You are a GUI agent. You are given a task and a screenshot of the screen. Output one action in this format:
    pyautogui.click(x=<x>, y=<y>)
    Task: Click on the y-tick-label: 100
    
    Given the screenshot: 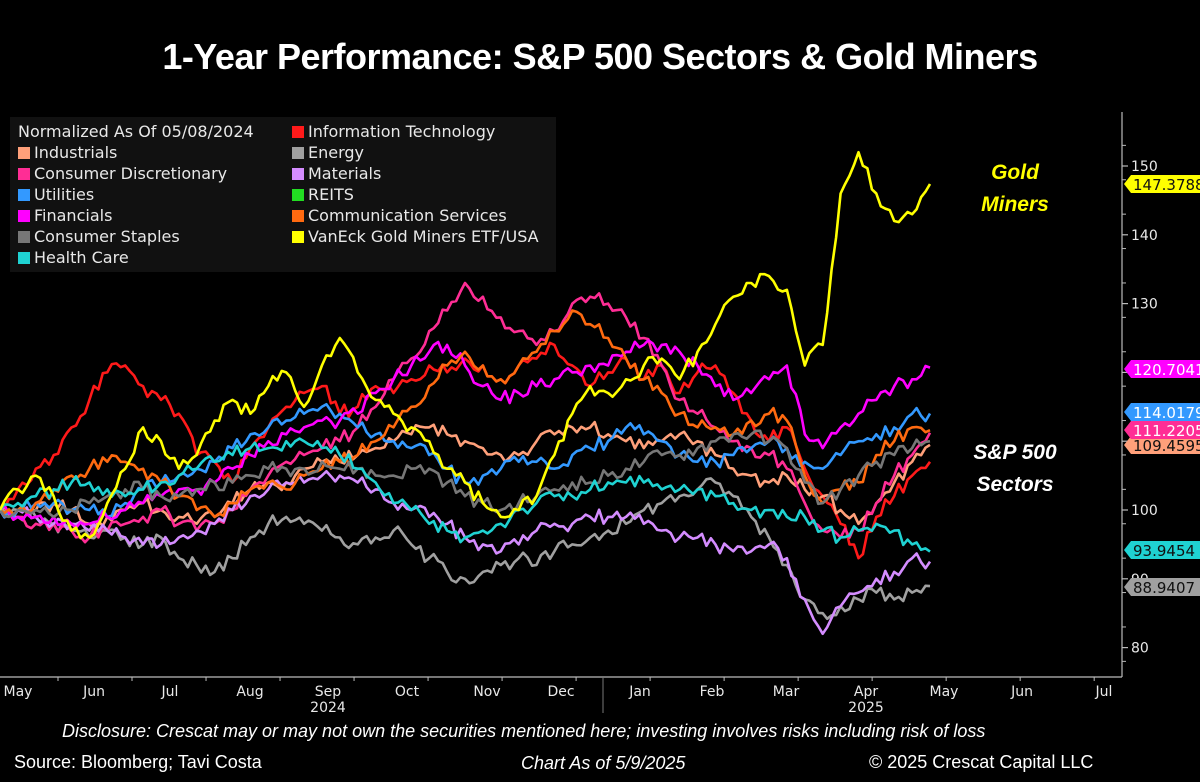 What is the action you would take?
    pyautogui.click(x=1144, y=511)
    